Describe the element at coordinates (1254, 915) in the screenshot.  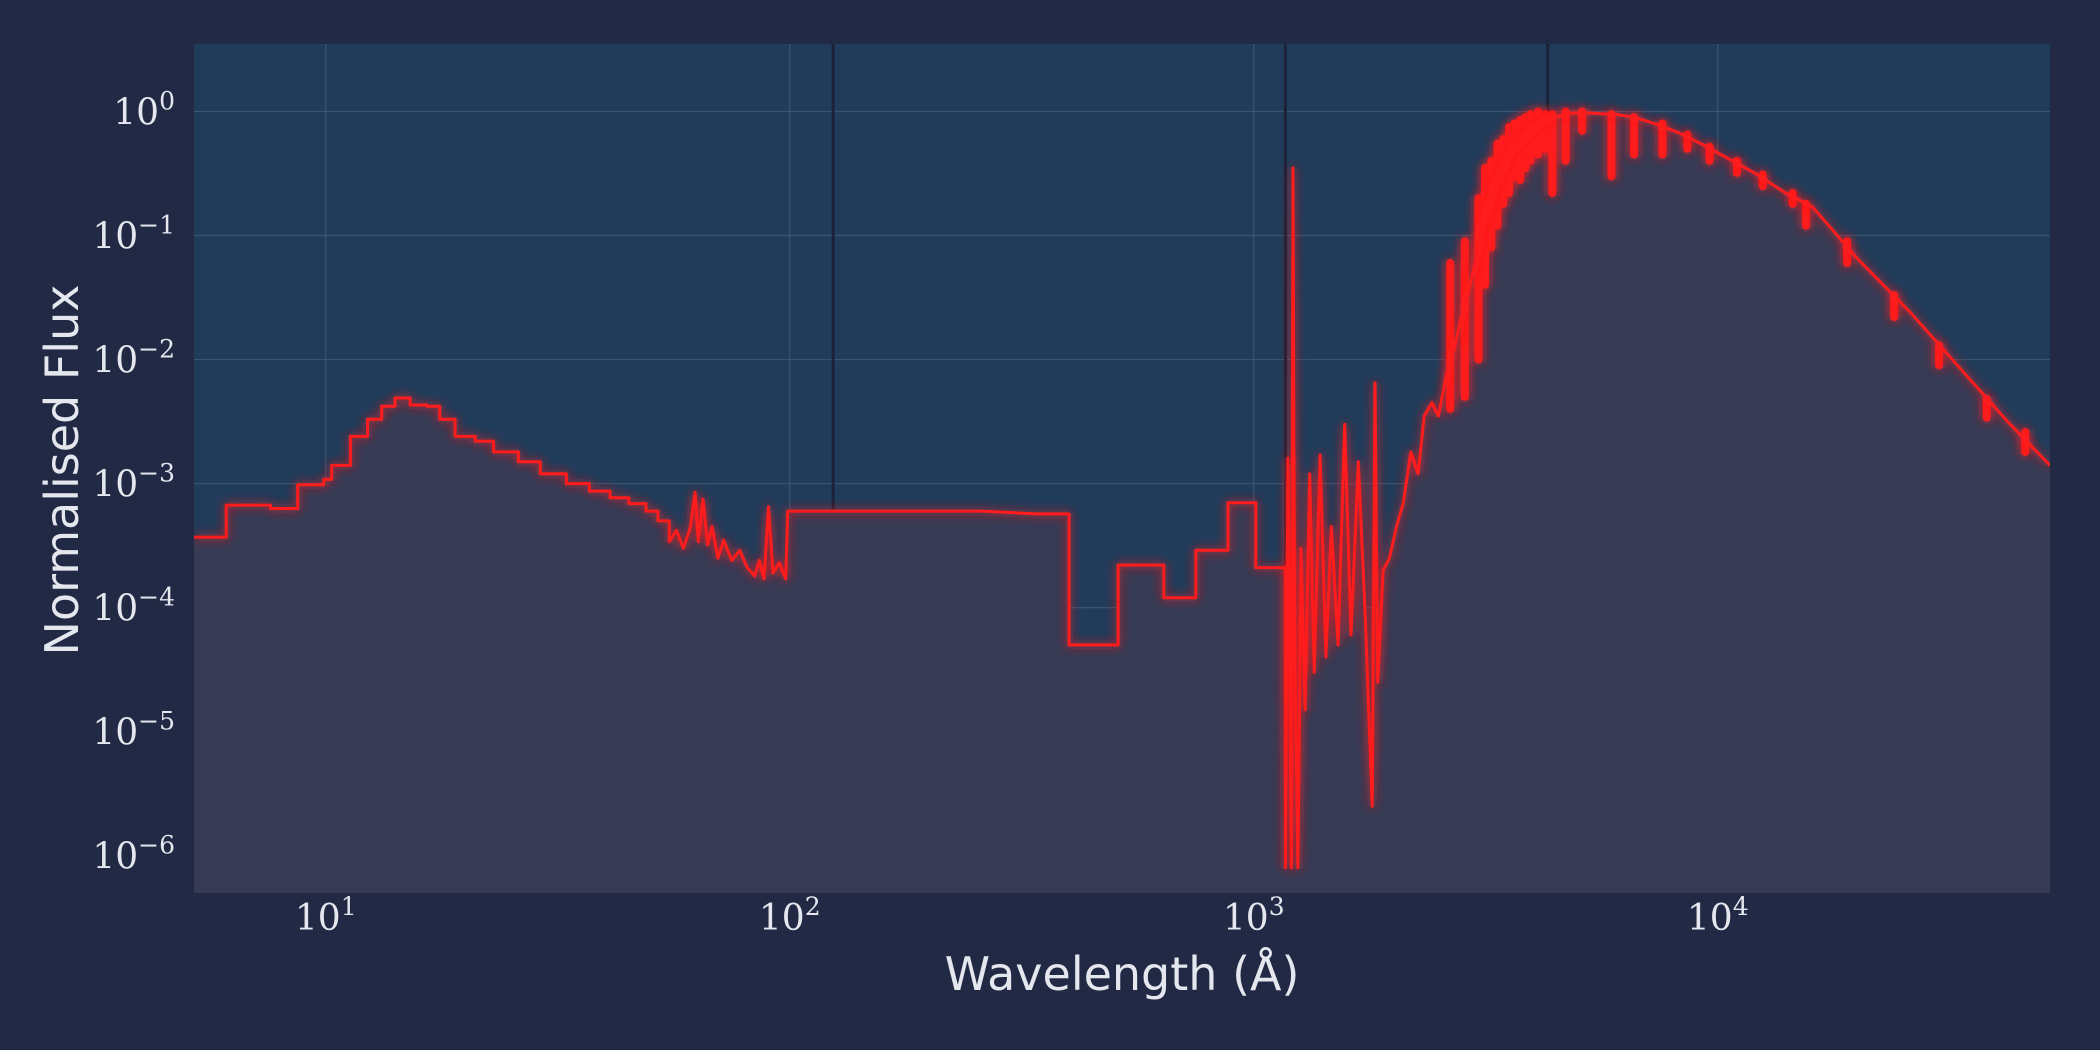
I see `x-tick-label: 10³` at that location.